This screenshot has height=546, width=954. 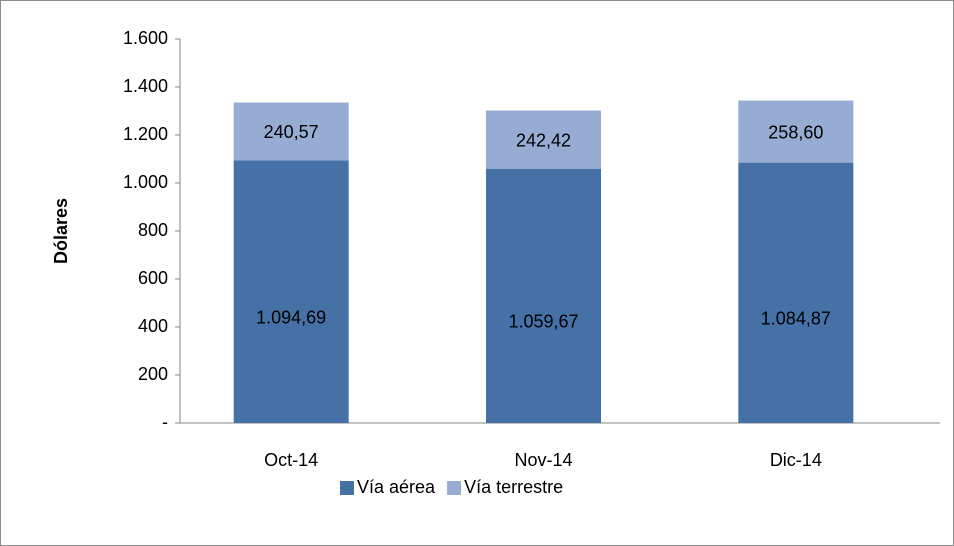 I want to click on x-tick-label: Nov-14, so click(x=543, y=460).